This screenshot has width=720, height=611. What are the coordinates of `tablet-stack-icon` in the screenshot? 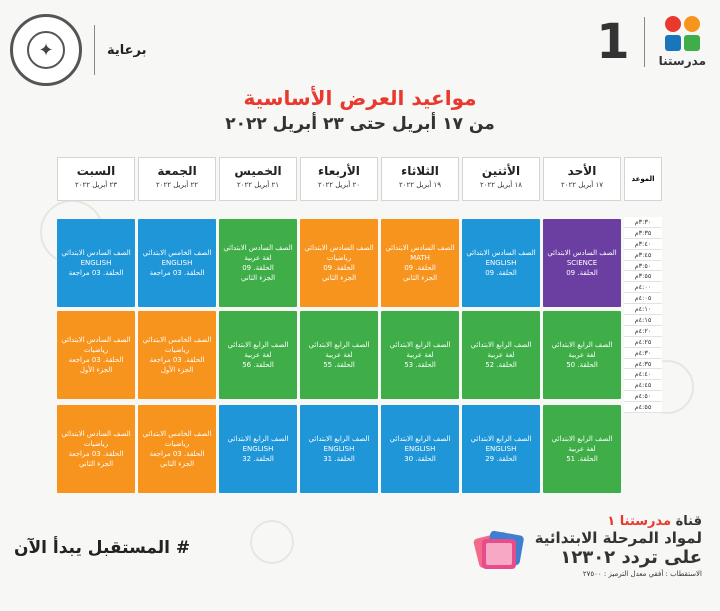 It's located at (498, 549).